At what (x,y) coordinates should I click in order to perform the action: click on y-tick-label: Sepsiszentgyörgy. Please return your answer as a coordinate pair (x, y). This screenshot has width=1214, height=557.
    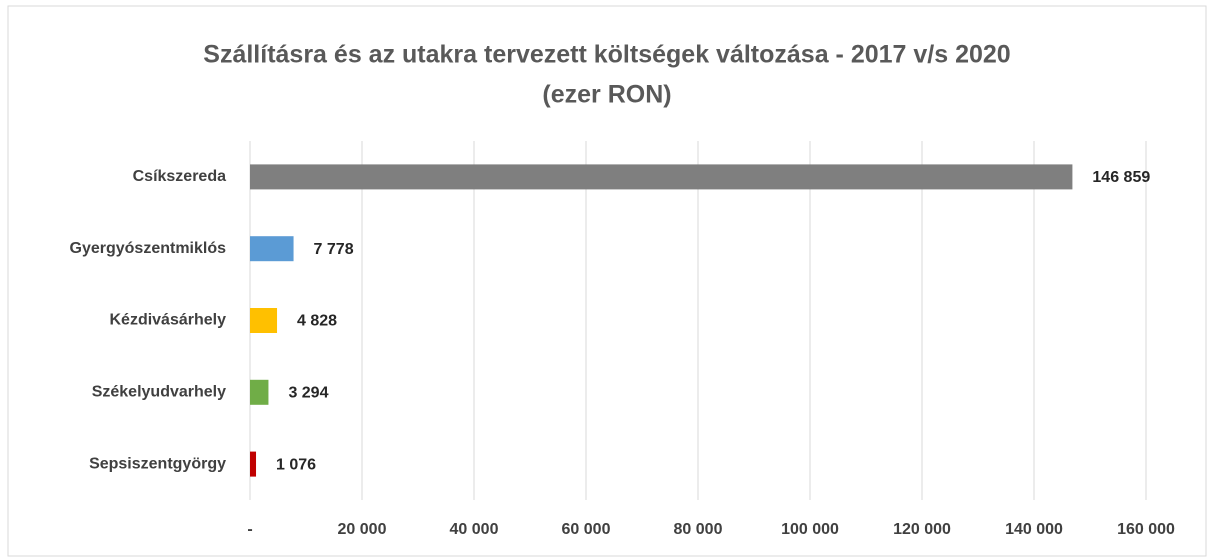
    Looking at the image, I should click on (157, 463).